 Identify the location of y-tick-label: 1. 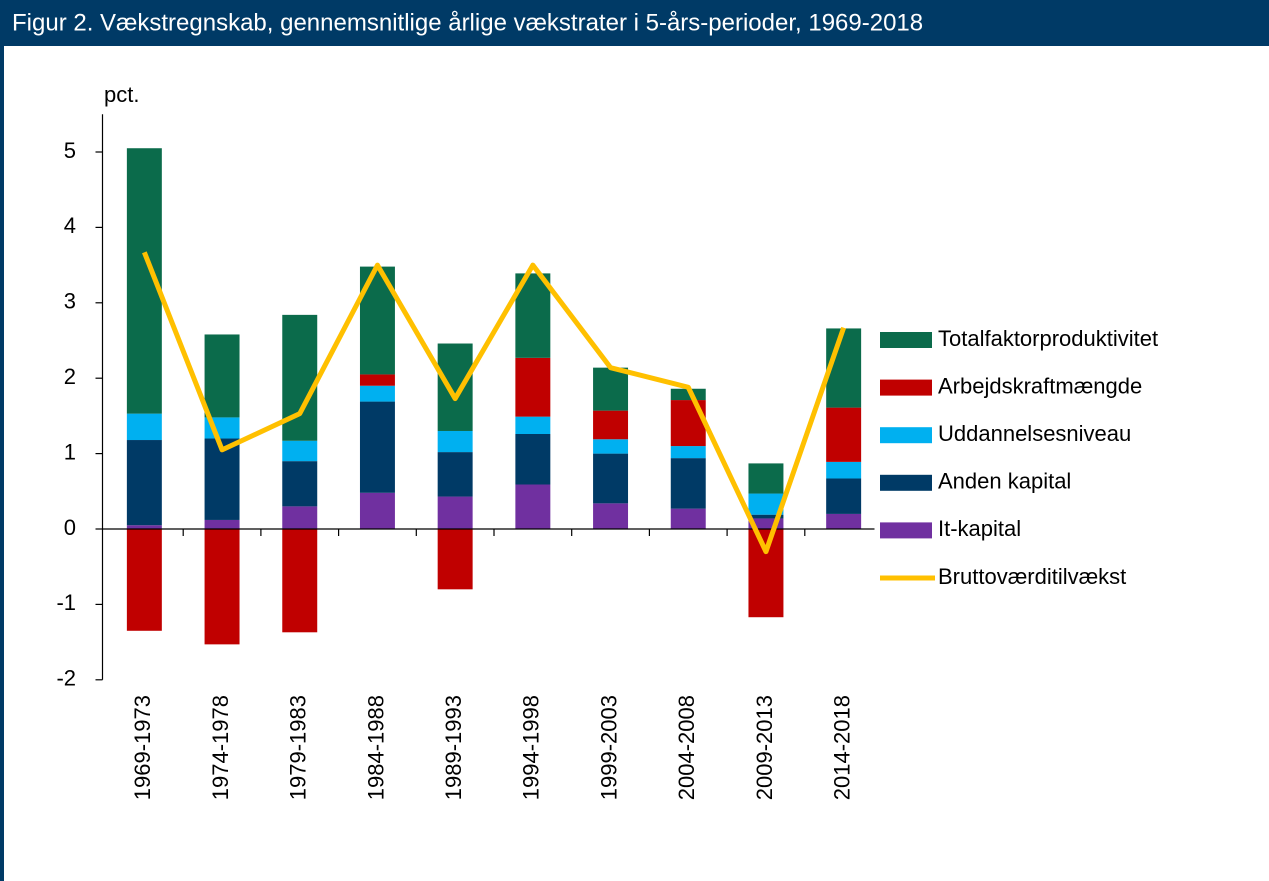
(70, 451).